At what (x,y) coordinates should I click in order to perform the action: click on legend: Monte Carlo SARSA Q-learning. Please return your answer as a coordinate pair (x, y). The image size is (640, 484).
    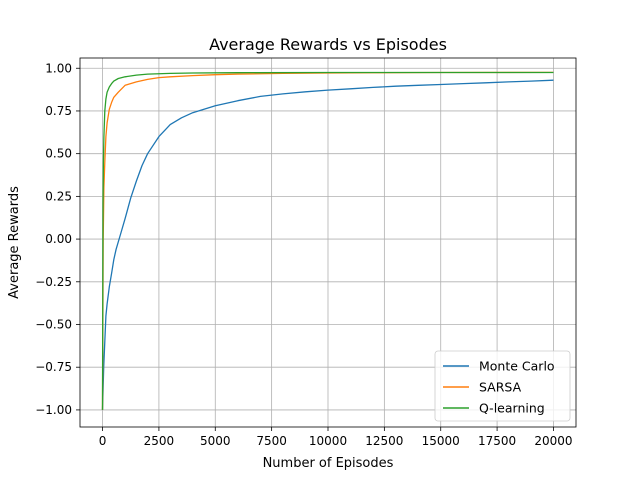
    Looking at the image, I should click on (502, 386).